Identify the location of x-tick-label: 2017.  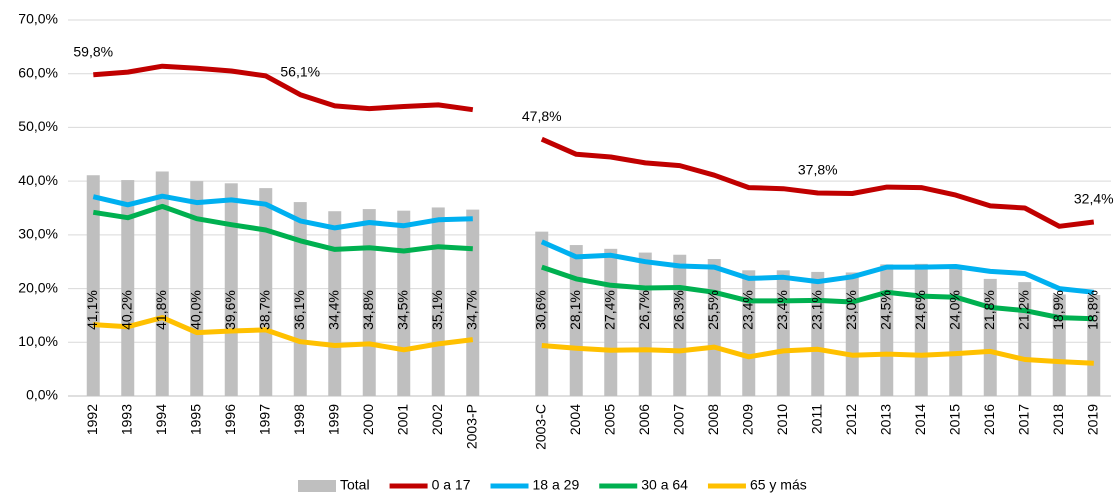
(1023, 419).